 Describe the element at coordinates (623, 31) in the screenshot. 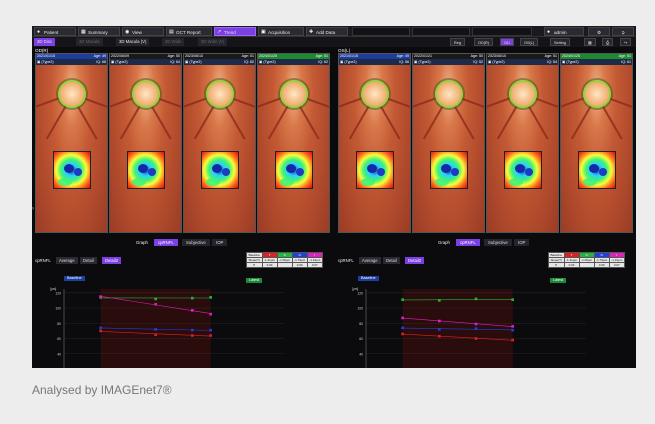

I see `exit-button: ➲` at that location.